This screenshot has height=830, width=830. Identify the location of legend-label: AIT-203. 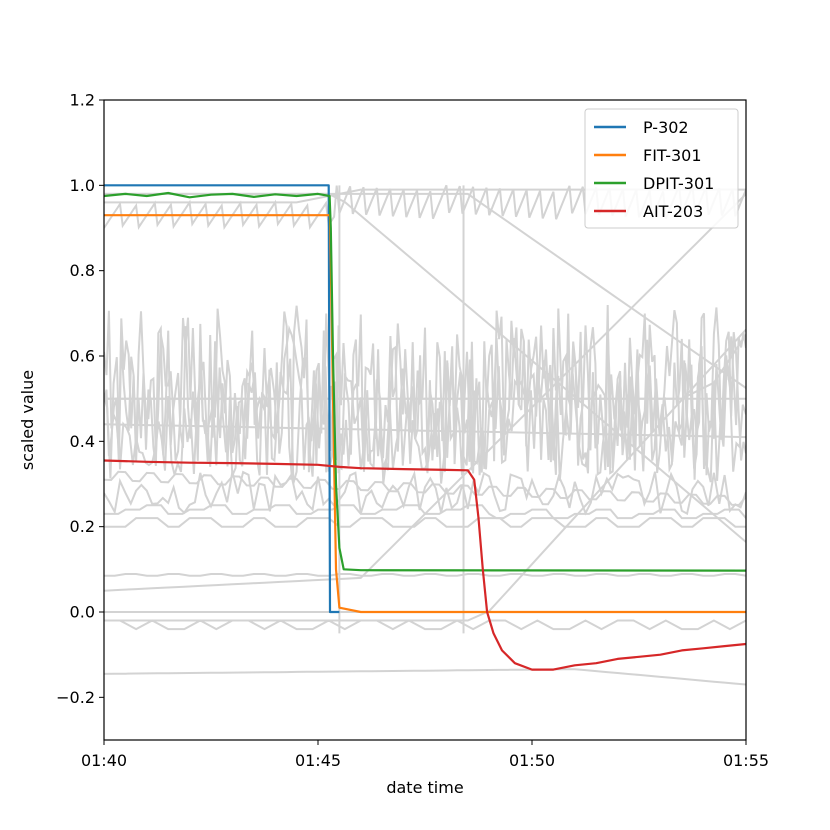
(673, 211).